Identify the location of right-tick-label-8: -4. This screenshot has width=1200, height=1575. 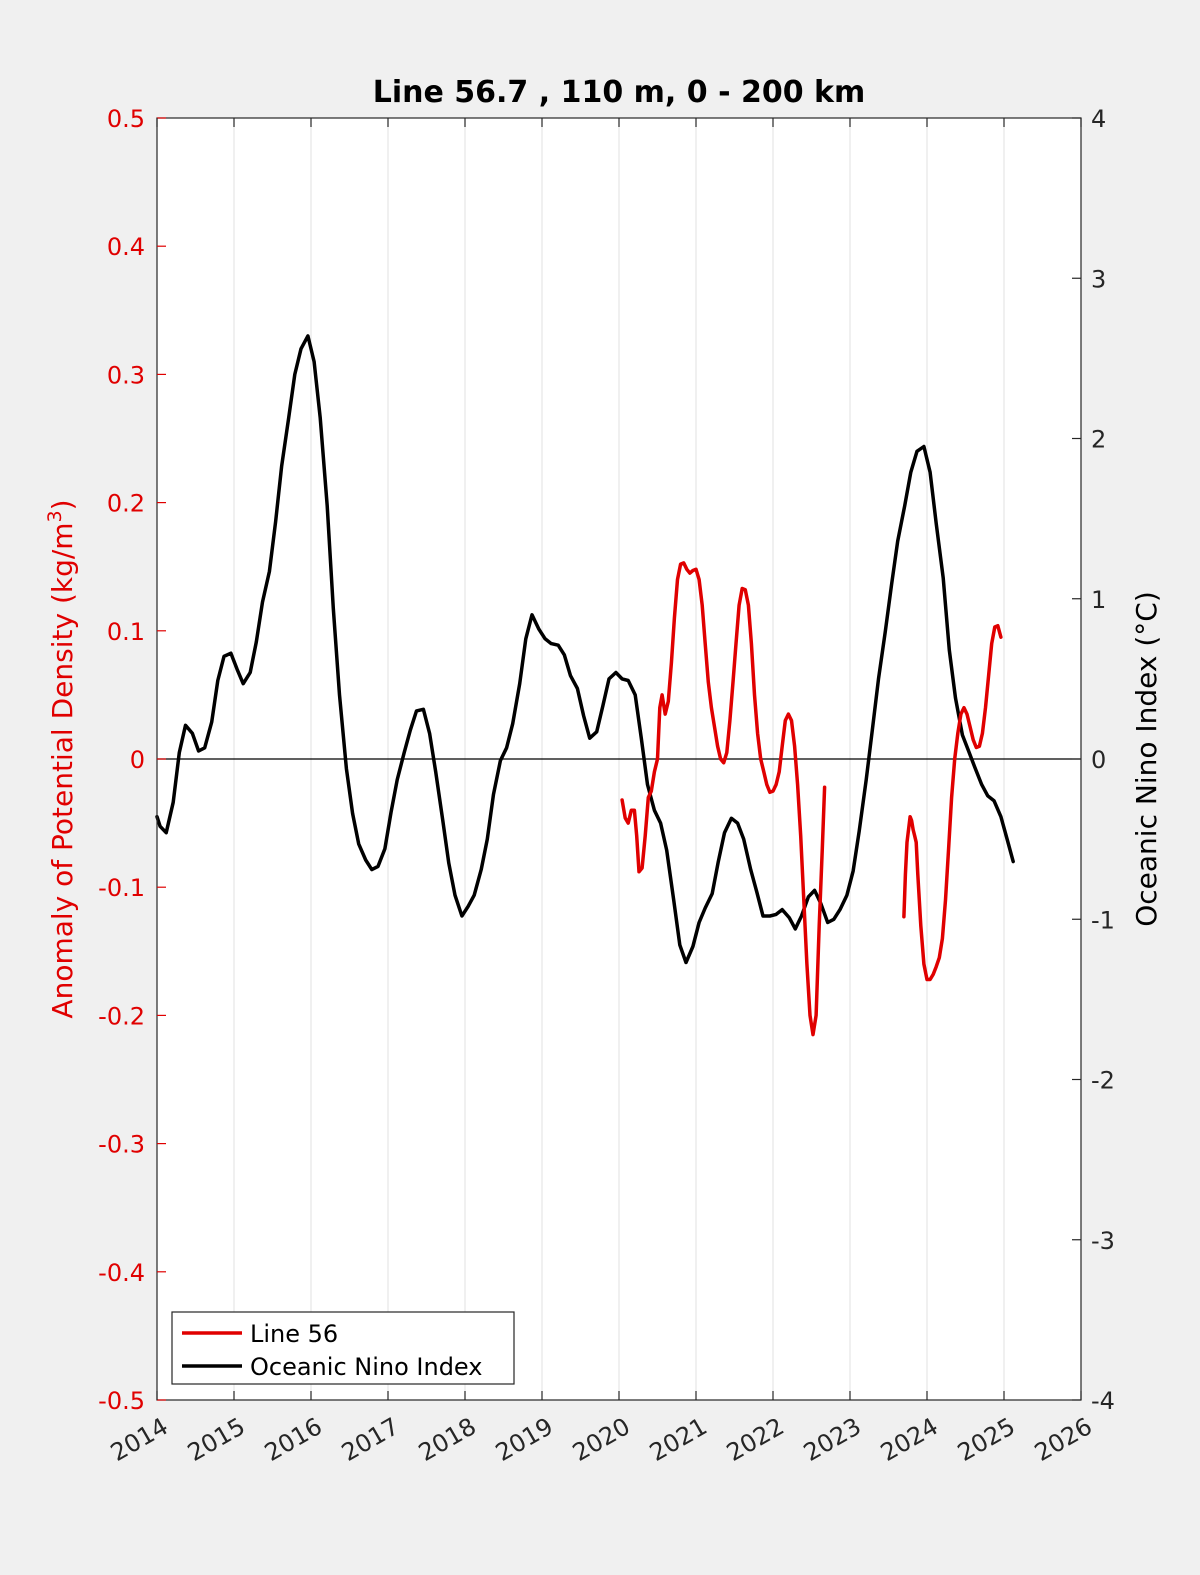
(1103, 1401).